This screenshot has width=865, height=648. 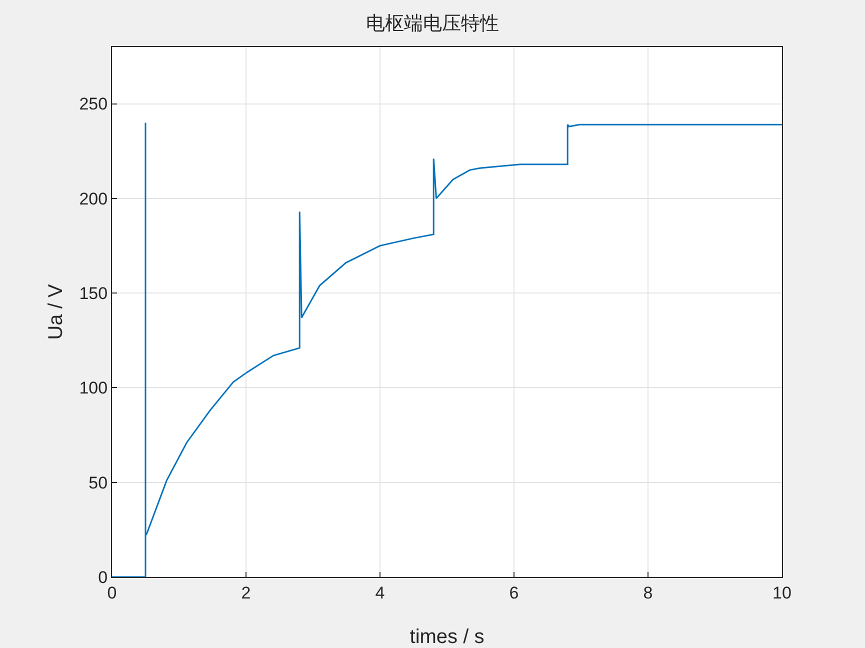 What do you see at coordinates (648, 592) in the screenshot?
I see `x-tick-label: 8` at bounding box center [648, 592].